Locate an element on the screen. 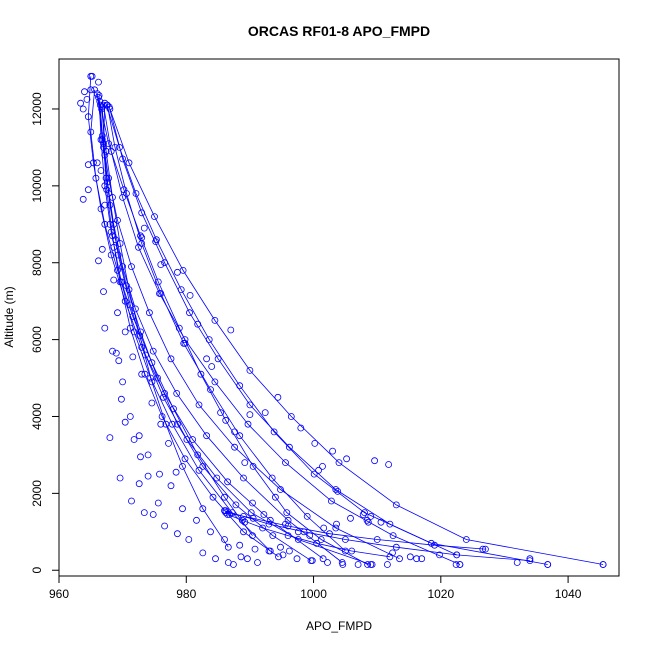 Image resolution: width=650 pixels, height=650 pixels. y-tick-label: 10000 is located at coordinates (37, 186).